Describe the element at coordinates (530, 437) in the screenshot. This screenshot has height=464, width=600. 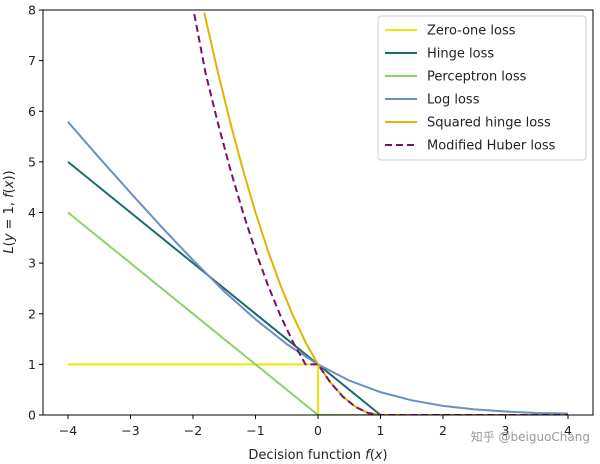
I see `watermark: 知乎 @beiguoChang` at that location.